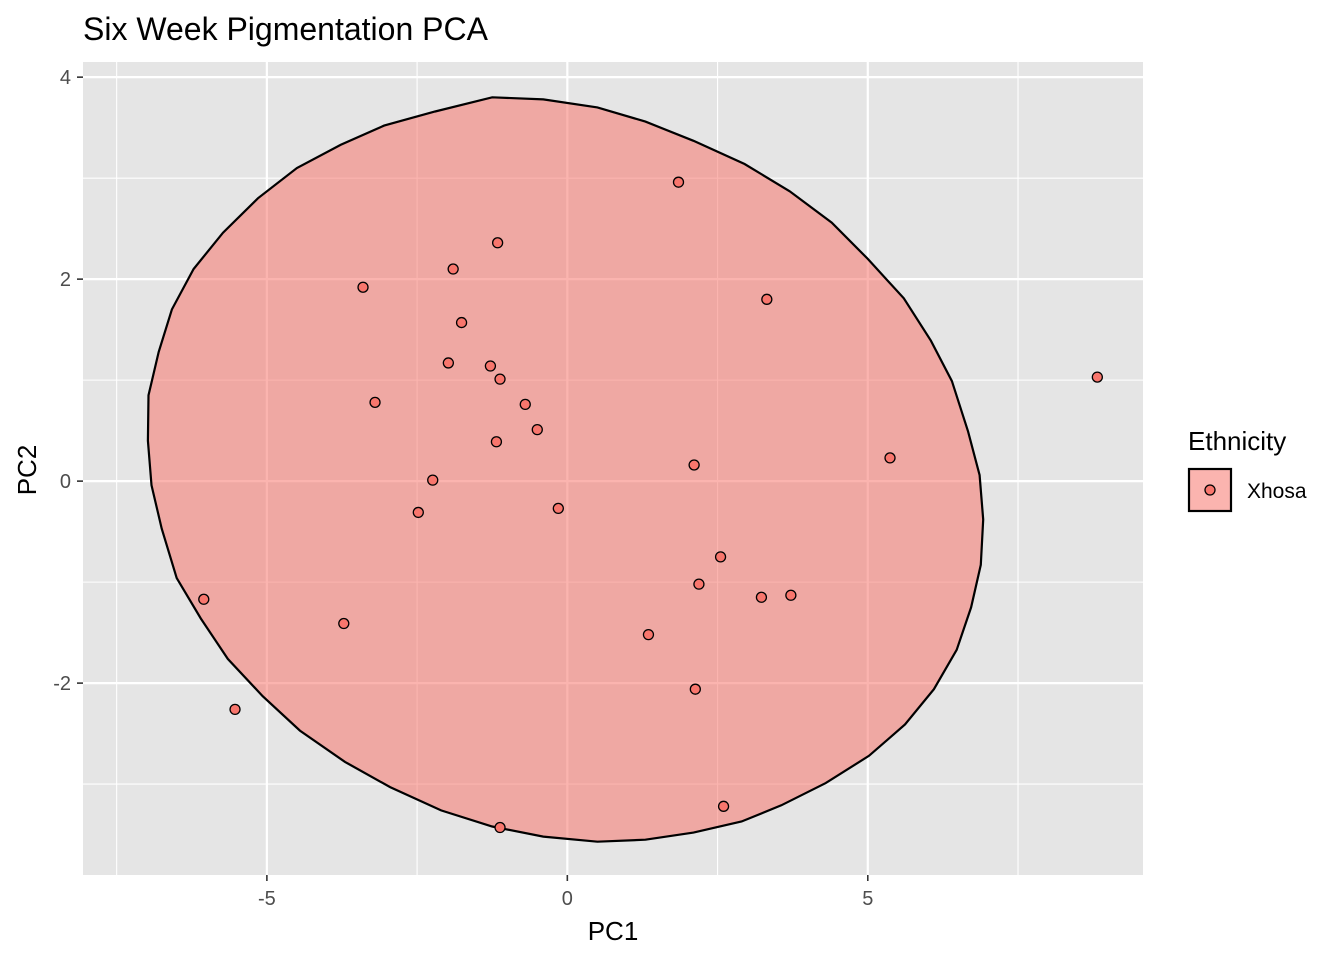  Describe the element at coordinates (286, 29) in the screenshot. I see `chart-title: Six Week Pigmentation PCA` at that location.